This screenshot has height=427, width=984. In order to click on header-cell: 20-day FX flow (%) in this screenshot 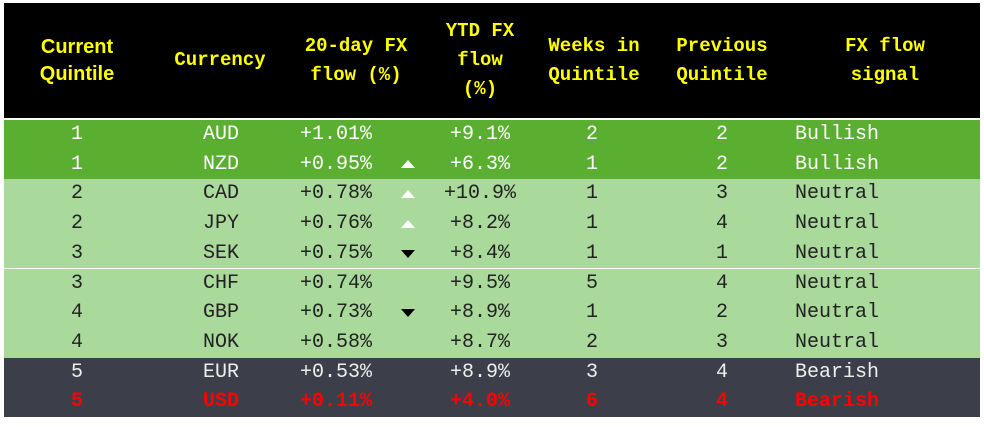, I will do `click(356, 60)`.